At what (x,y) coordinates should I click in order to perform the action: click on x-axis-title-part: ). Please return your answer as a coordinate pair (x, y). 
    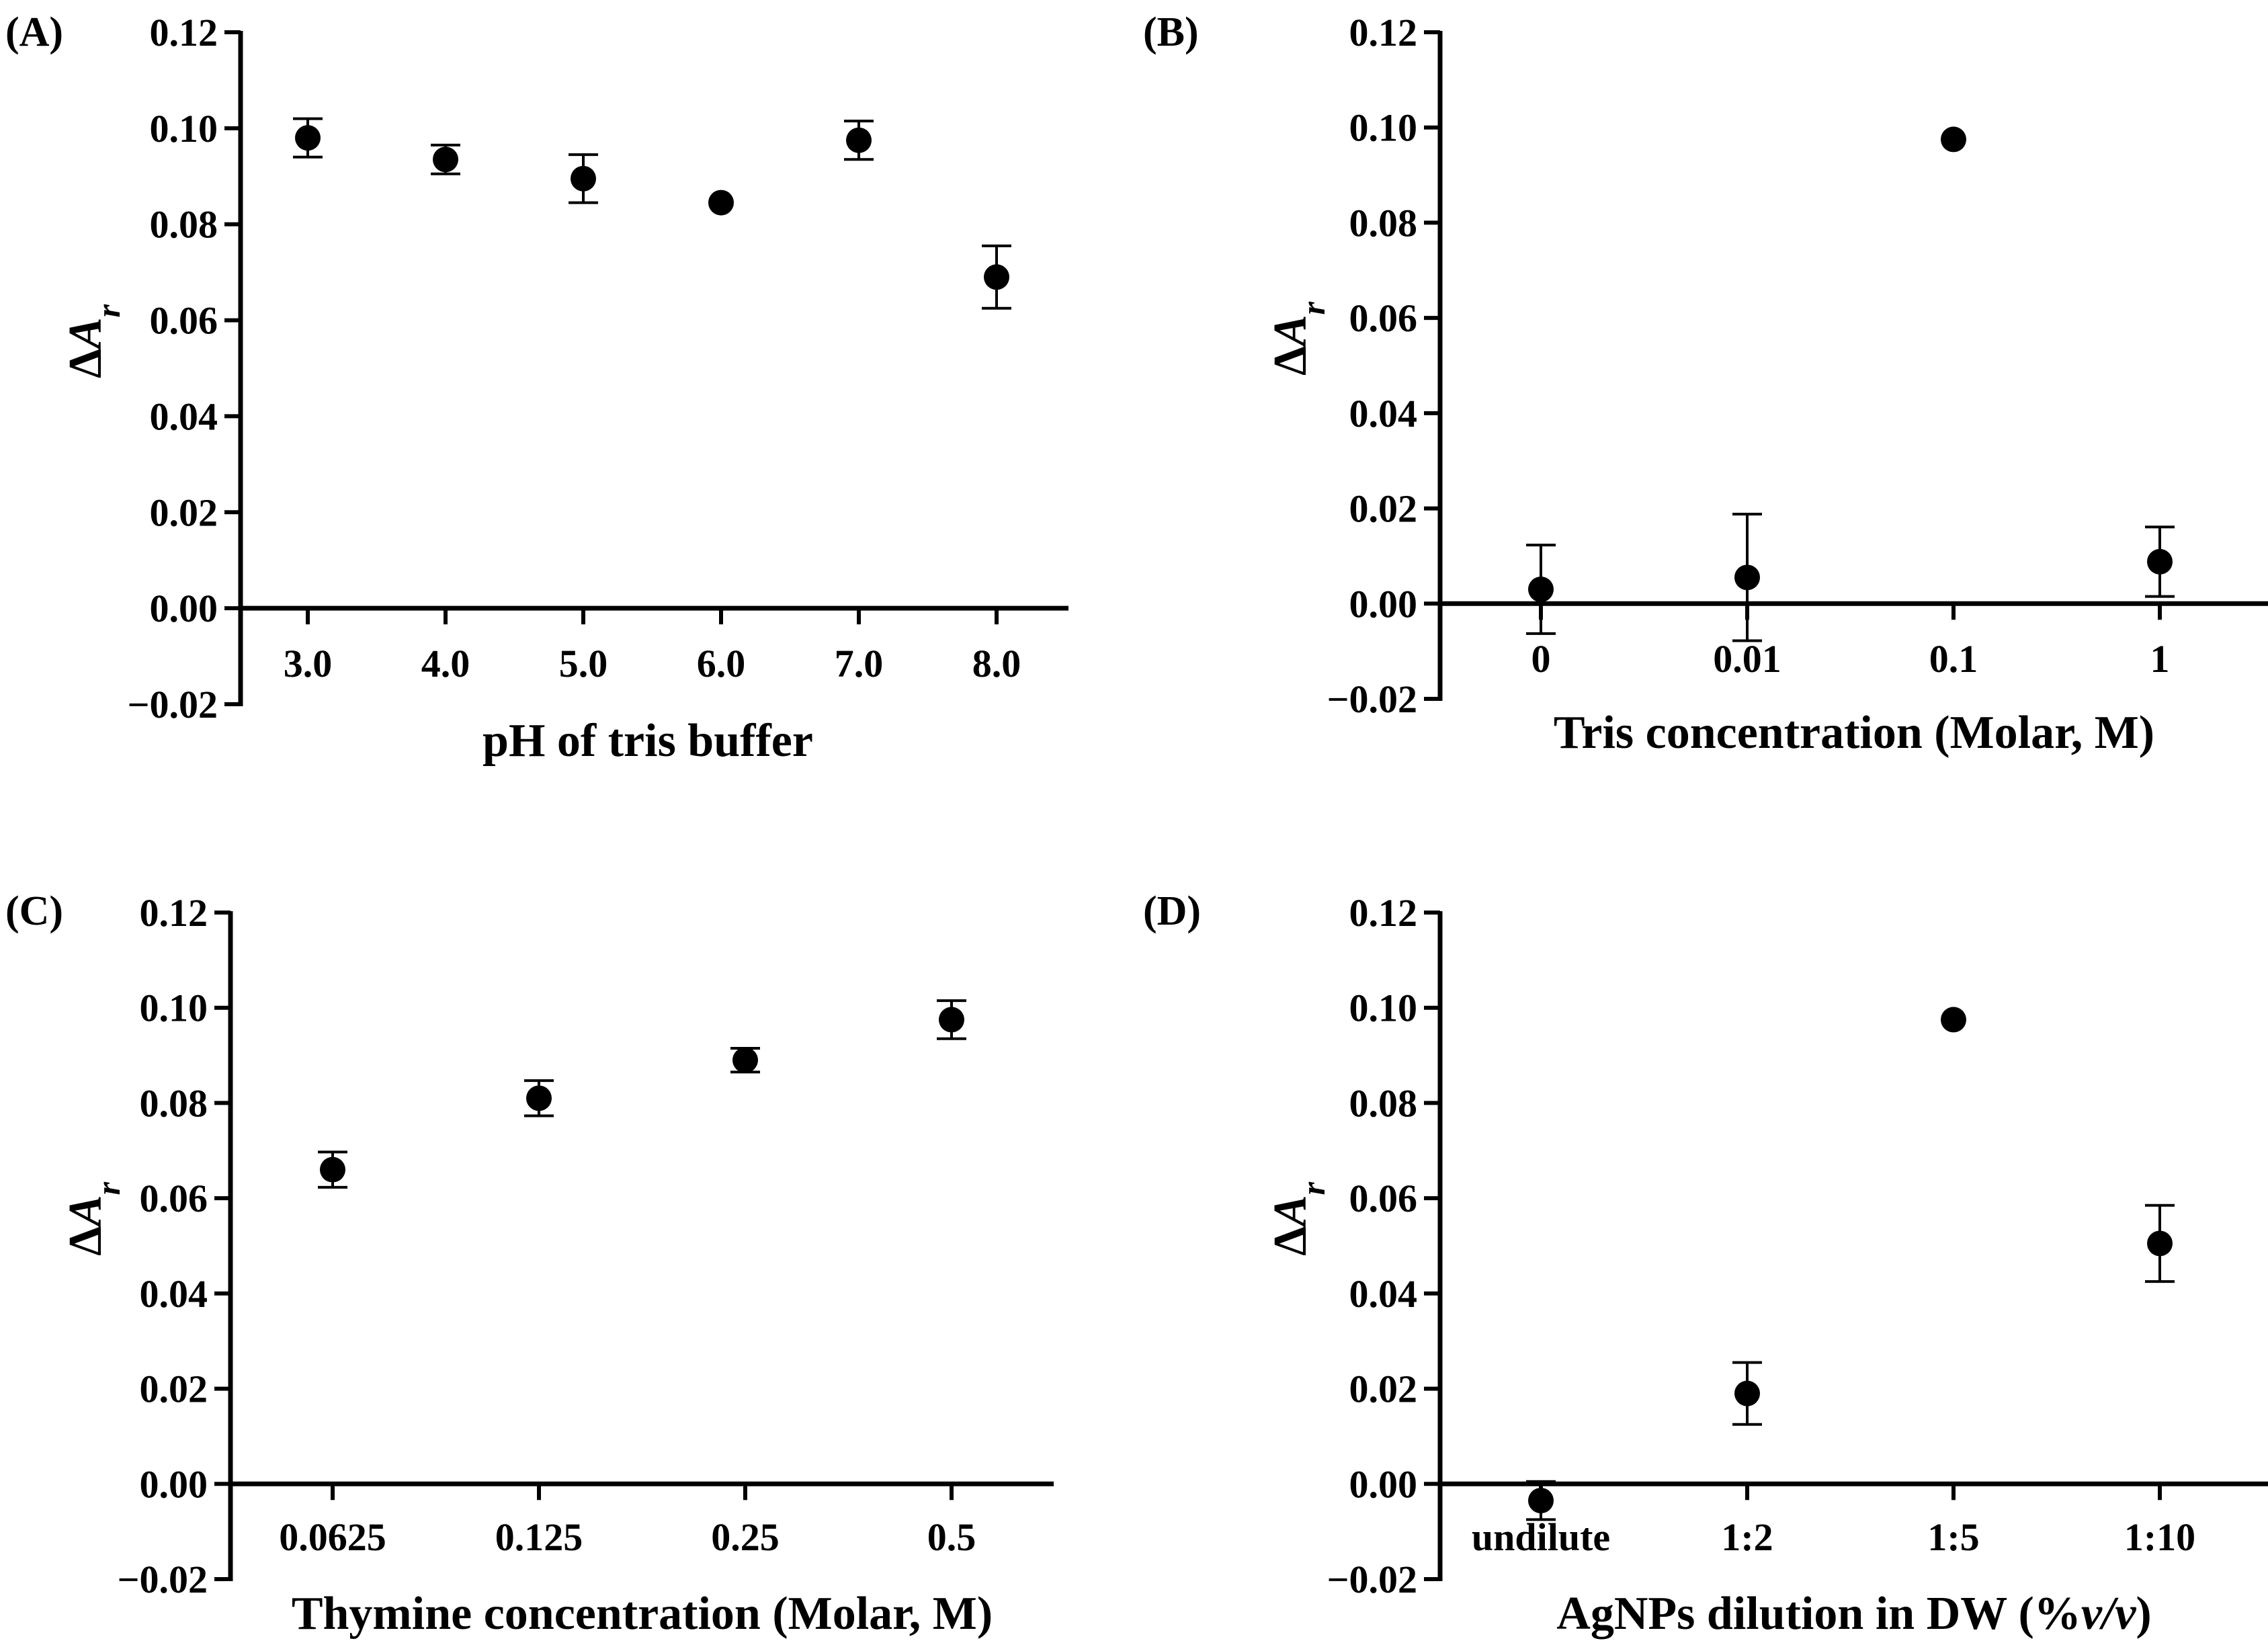
    Looking at the image, I should click on (2144, 1614).